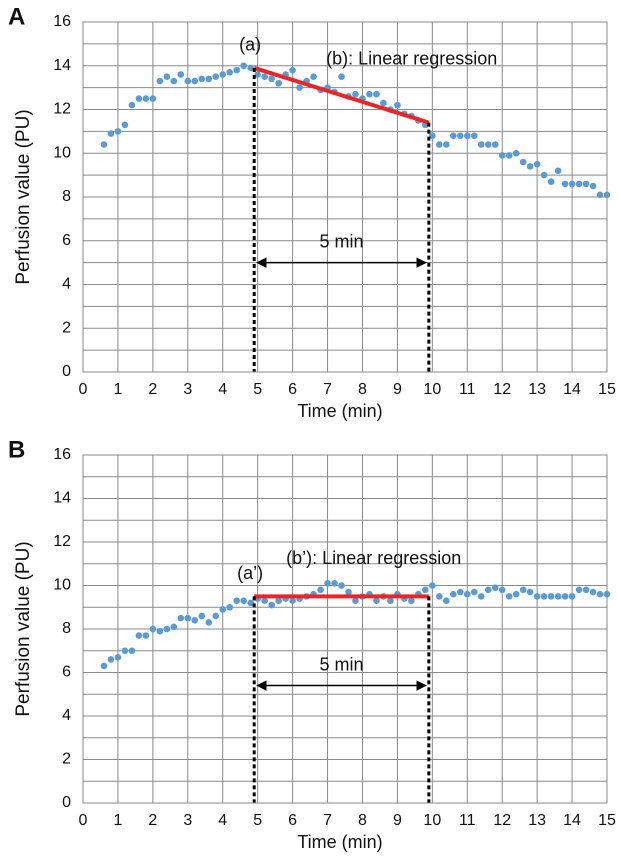 This screenshot has width=618, height=861. What do you see at coordinates (537, 820) in the screenshot?
I see `x-tick-label: 13` at bounding box center [537, 820].